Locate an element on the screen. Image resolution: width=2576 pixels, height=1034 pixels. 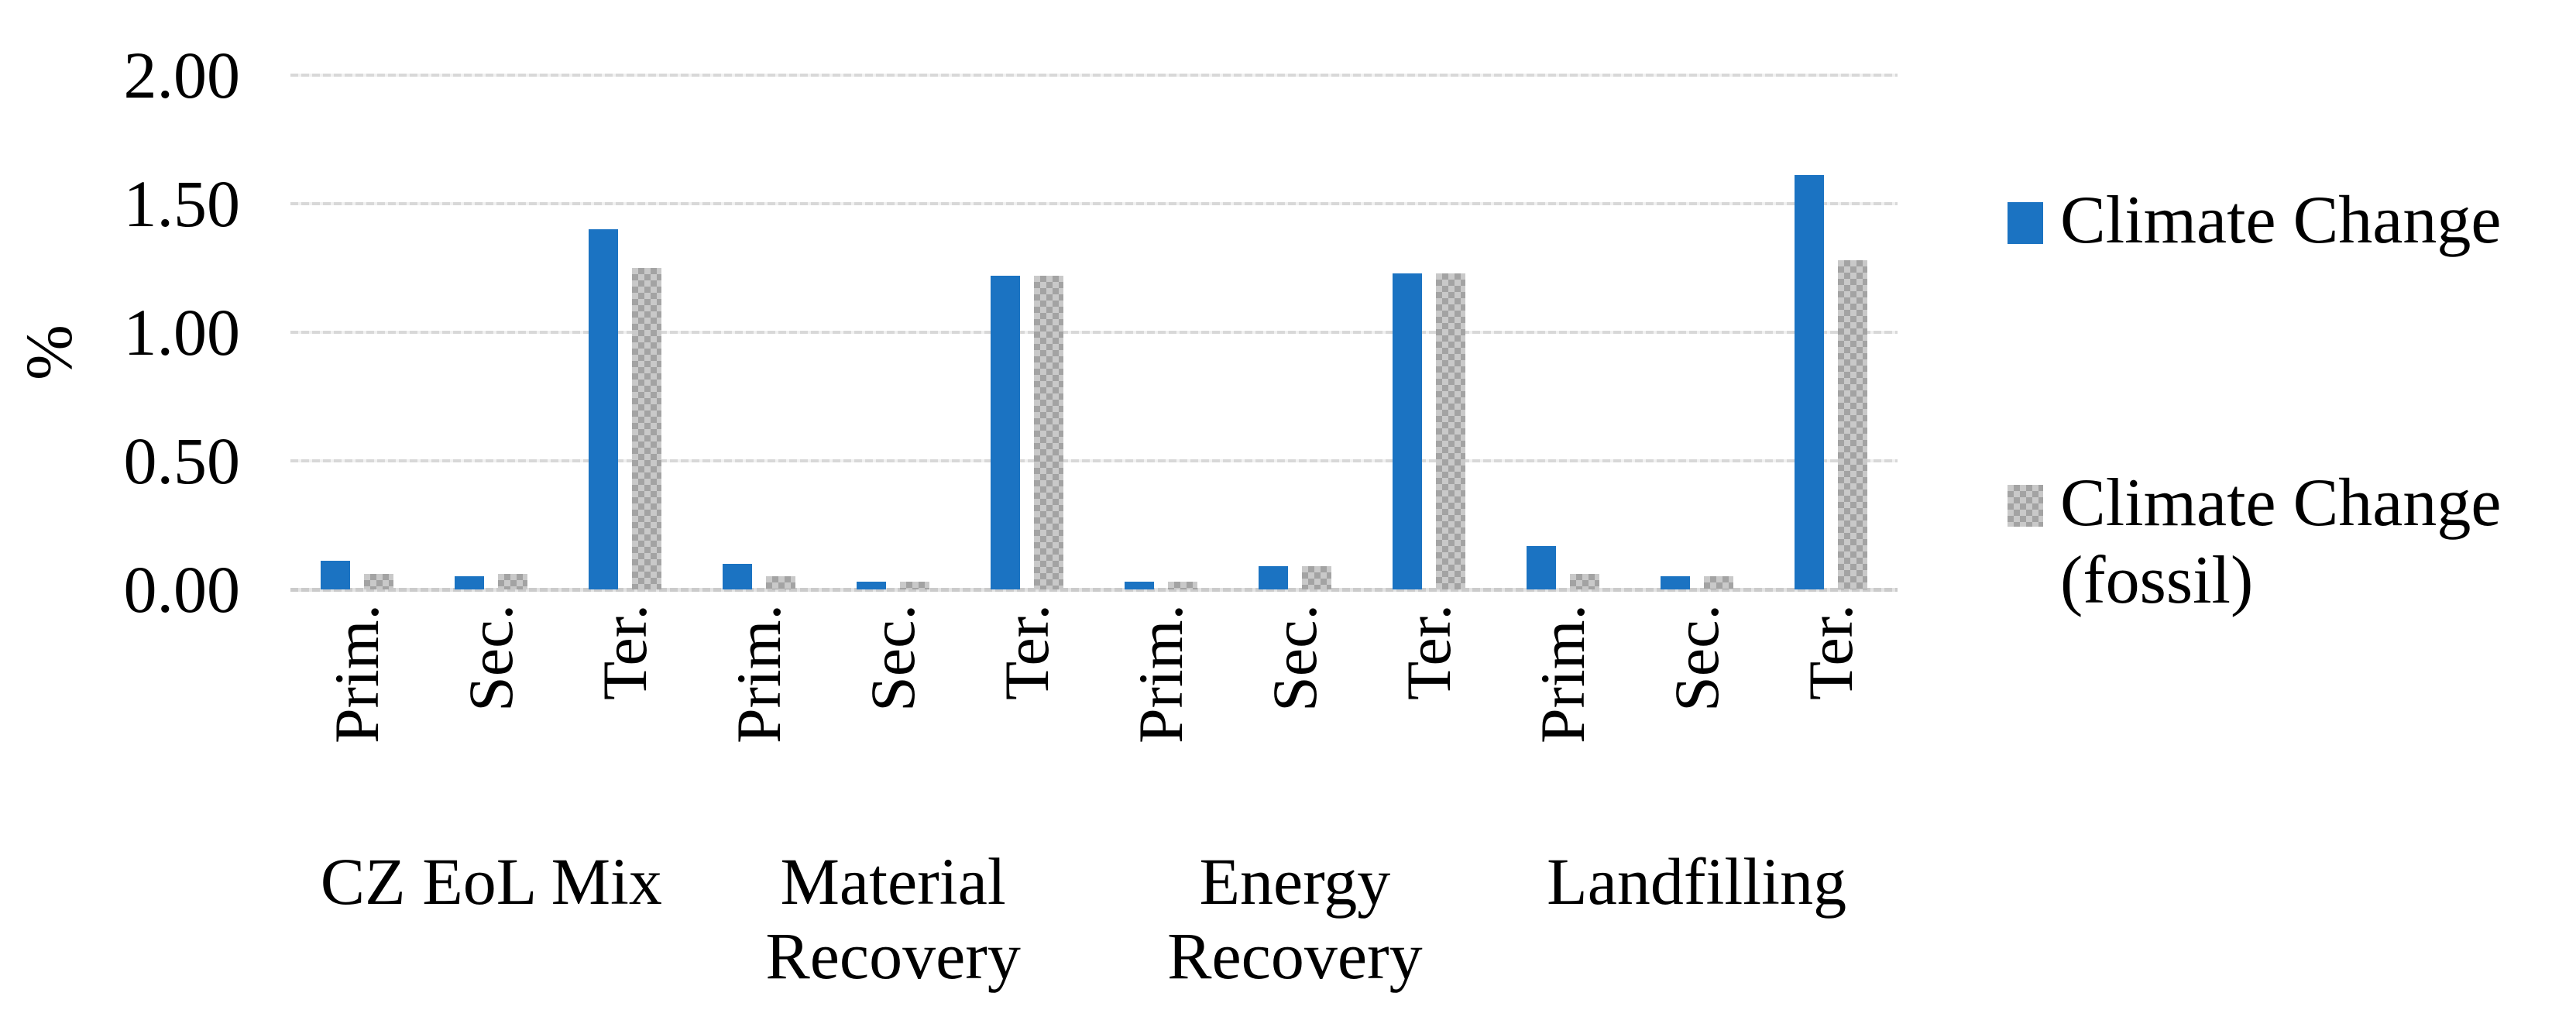
legend-entry-climate-change-fossil: Climate Change (fossil) is located at coordinates (2254, 542).